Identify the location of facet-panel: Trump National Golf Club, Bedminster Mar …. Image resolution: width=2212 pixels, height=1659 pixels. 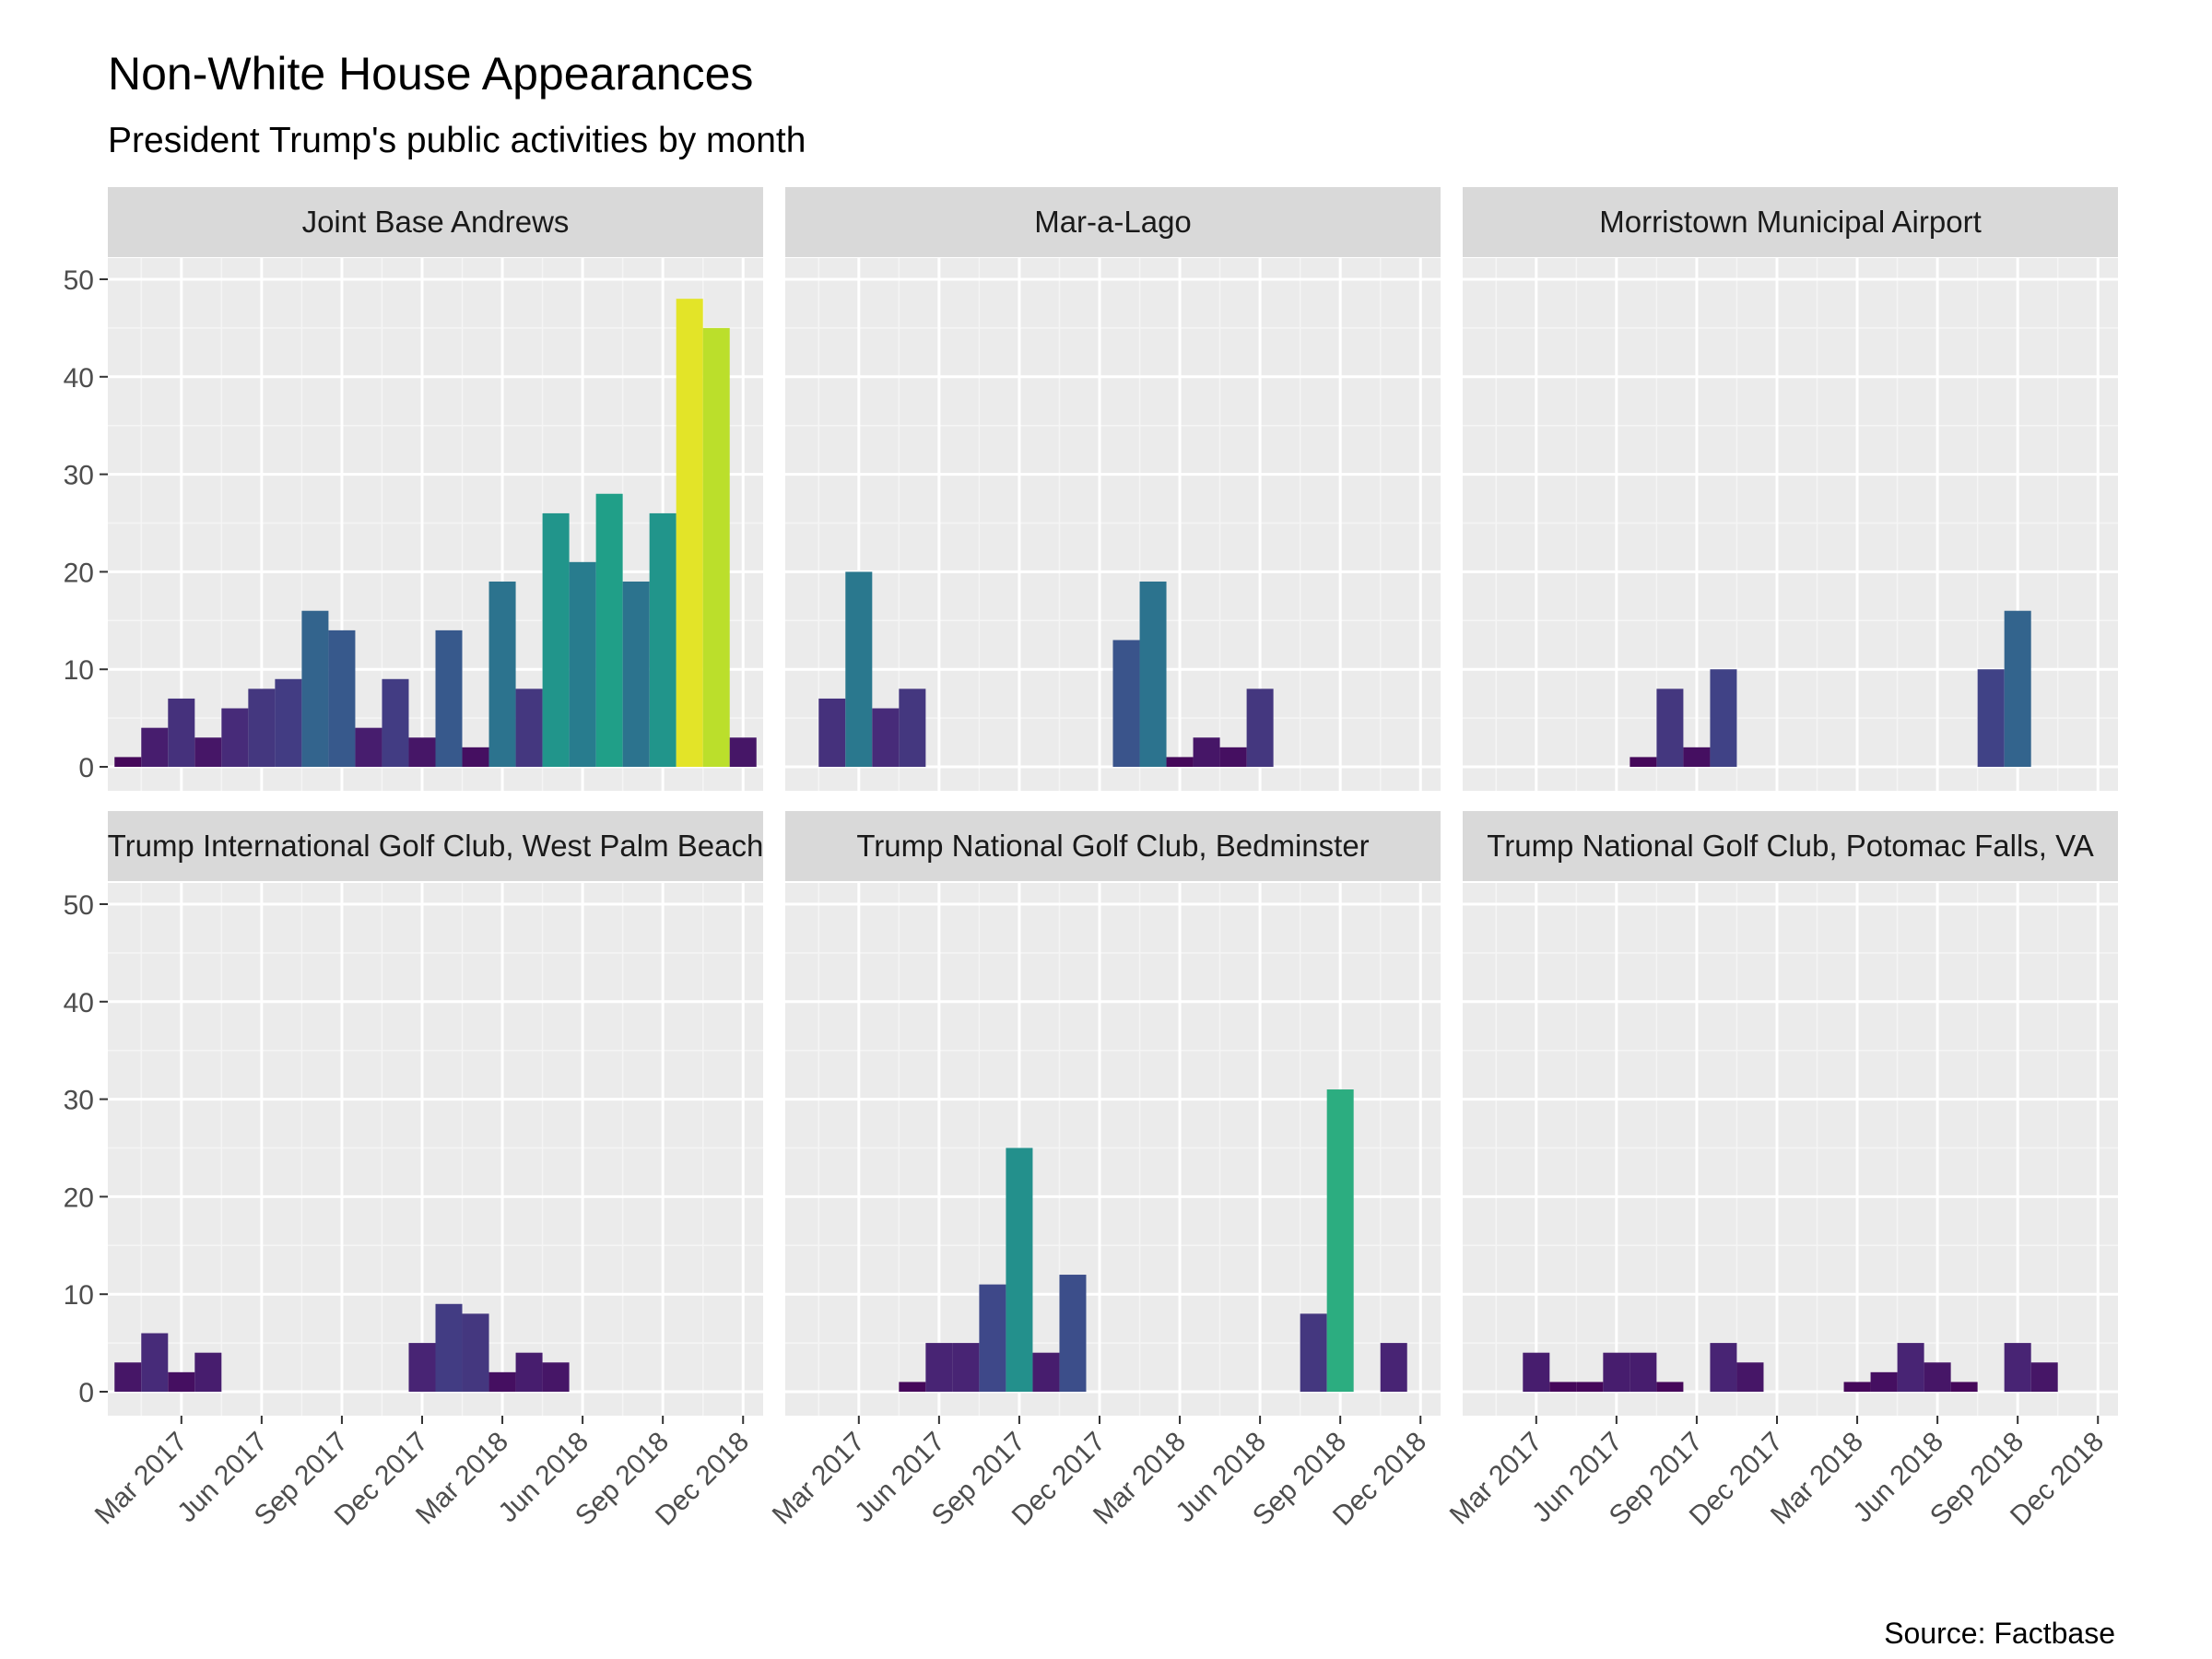
(1104, 1171).